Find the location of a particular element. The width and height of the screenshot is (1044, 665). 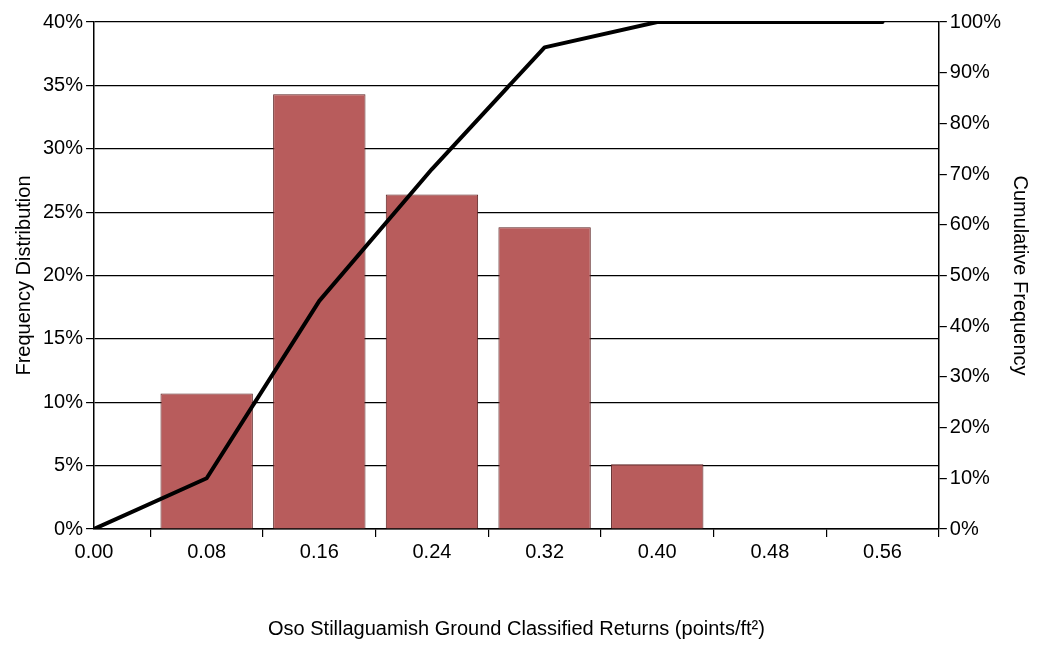

x-tick-label: 0.16 is located at coordinates (319, 550).